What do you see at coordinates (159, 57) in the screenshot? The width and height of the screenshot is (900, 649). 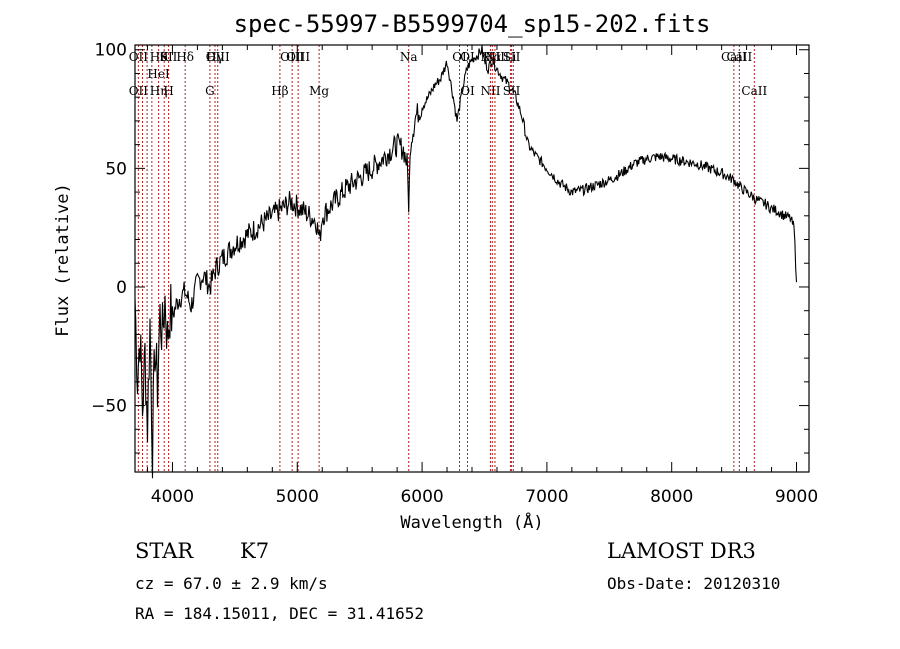 I see `line-marker-label: Hθ` at bounding box center [159, 57].